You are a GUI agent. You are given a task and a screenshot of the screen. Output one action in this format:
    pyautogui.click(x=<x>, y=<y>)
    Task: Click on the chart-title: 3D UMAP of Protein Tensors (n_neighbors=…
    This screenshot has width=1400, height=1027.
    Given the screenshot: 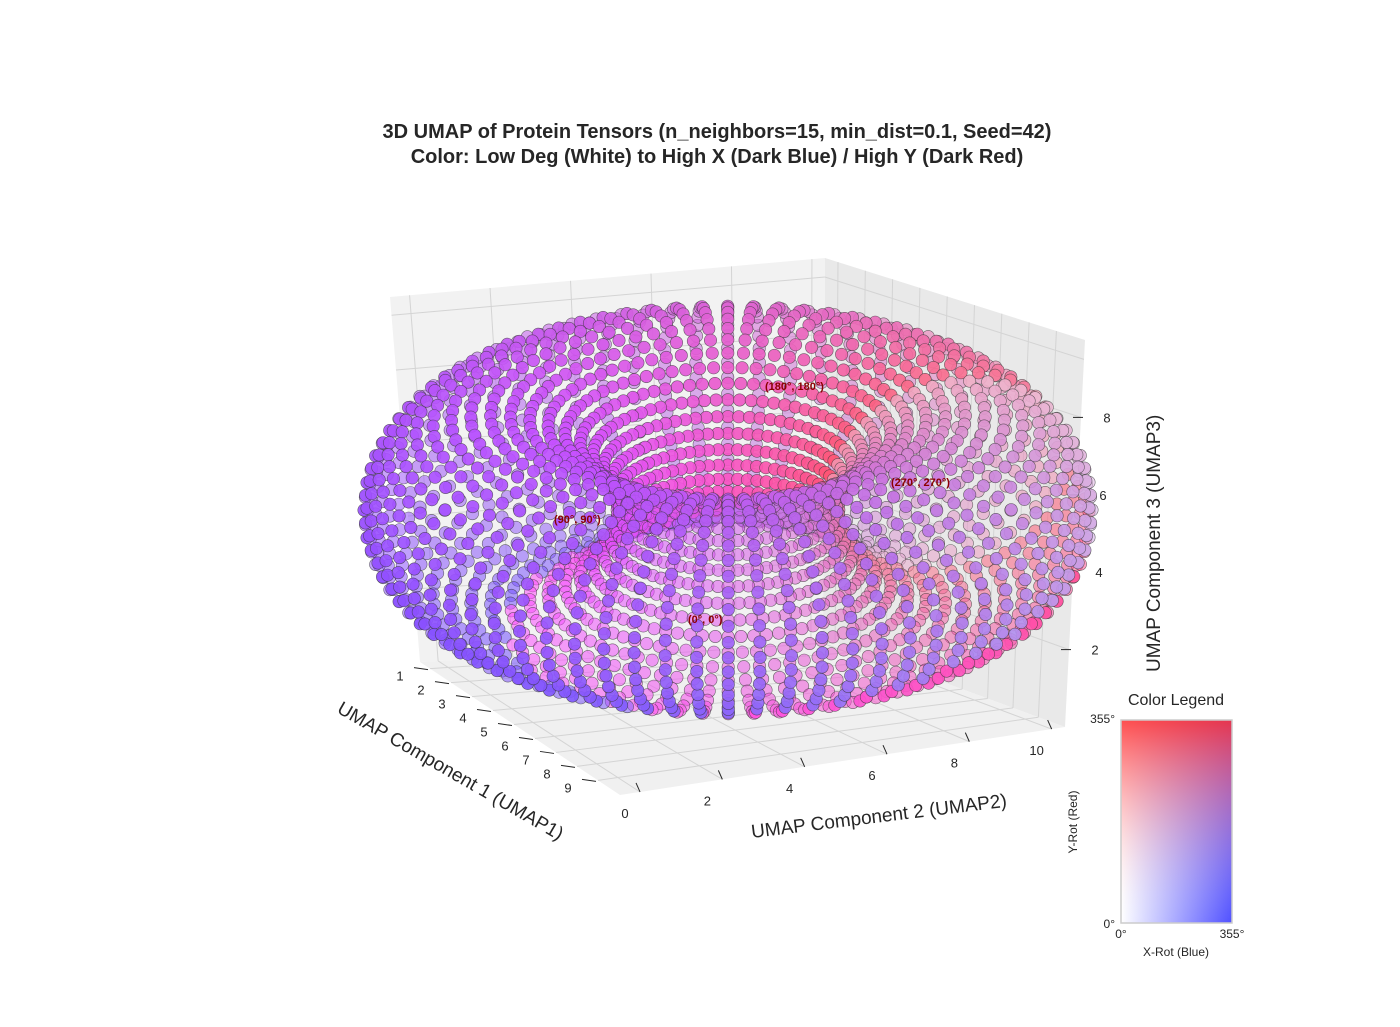 What is the action you would take?
    pyautogui.click(x=700, y=145)
    